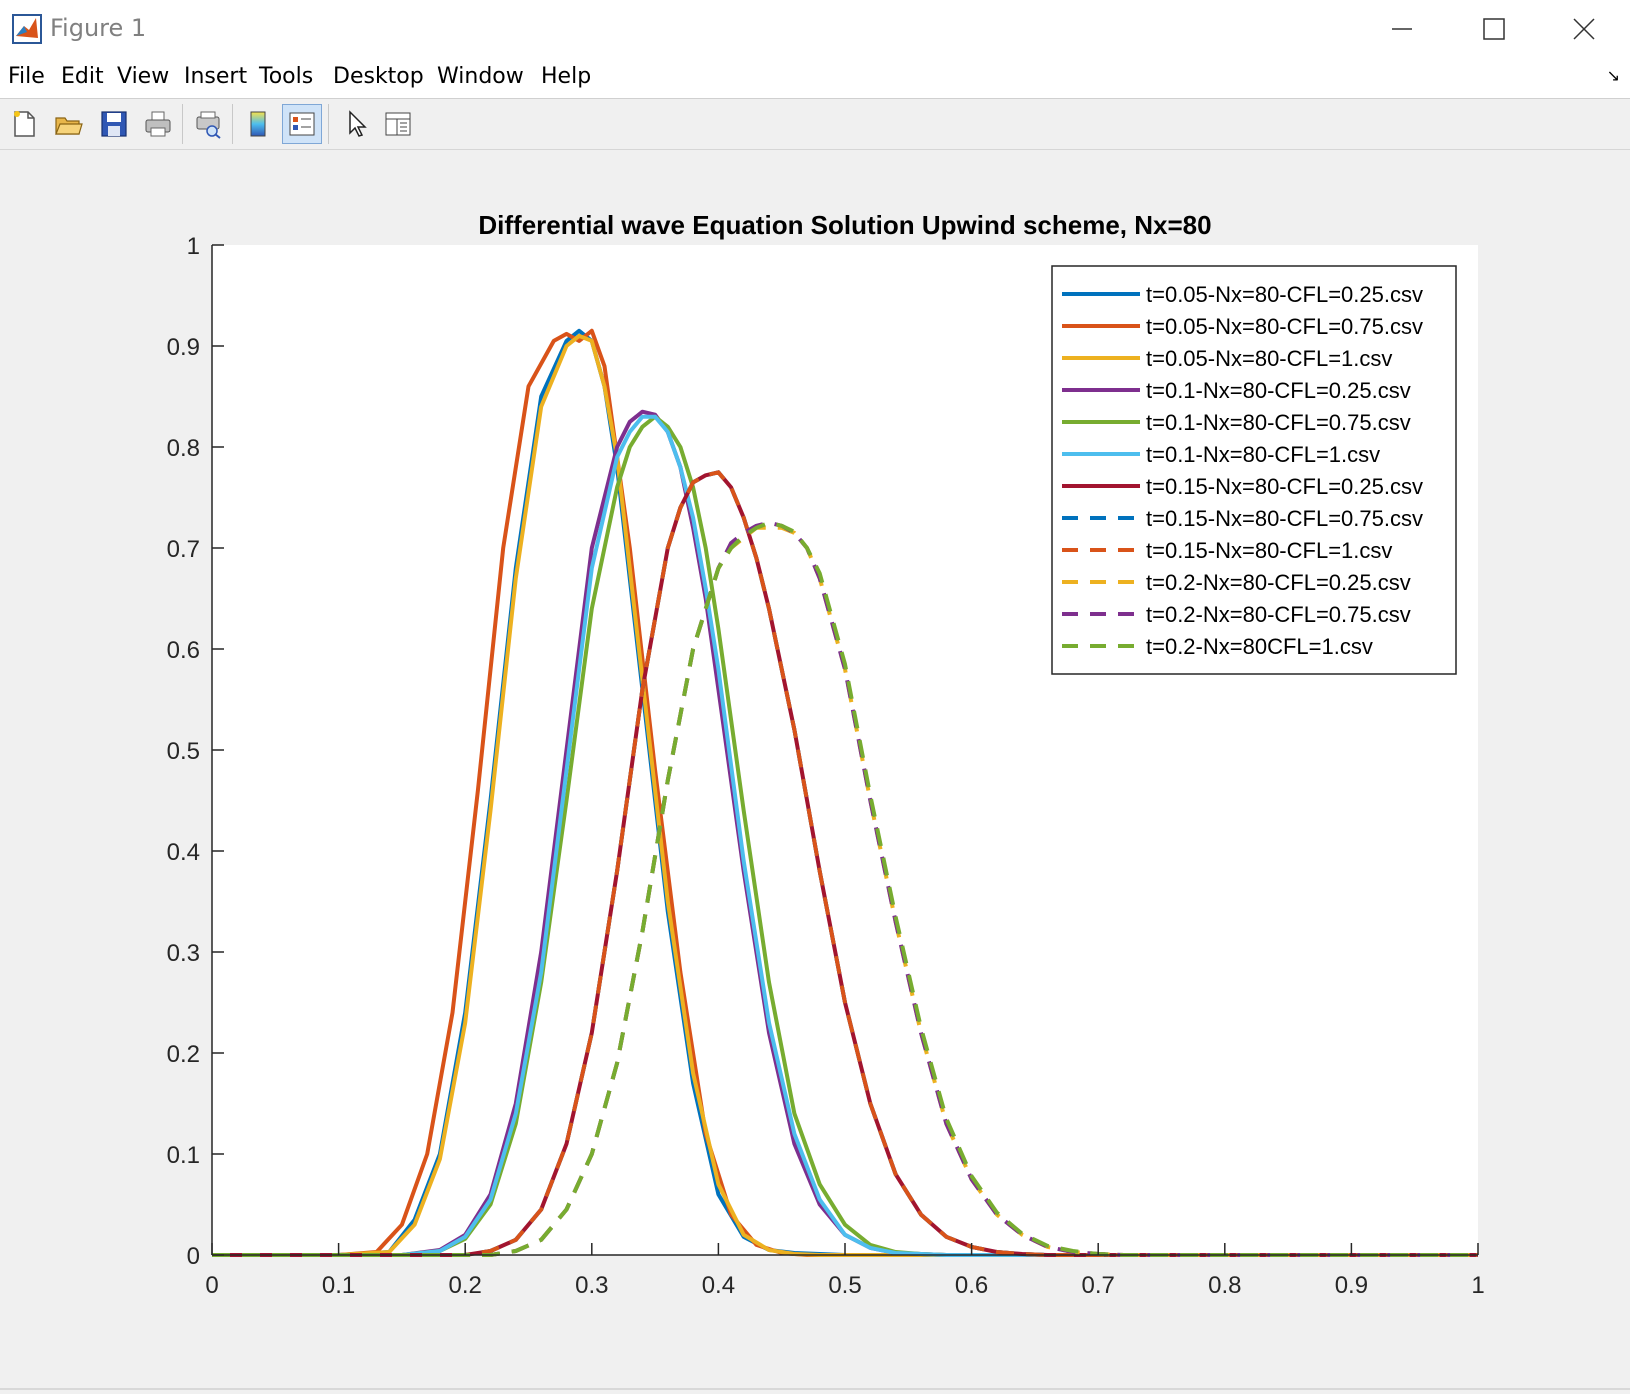 The width and height of the screenshot is (1630, 1394). What do you see at coordinates (1284, 518) in the screenshot?
I see `legend-label-8: t=0.15-Nx=80-CFL=0.75.csv` at bounding box center [1284, 518].